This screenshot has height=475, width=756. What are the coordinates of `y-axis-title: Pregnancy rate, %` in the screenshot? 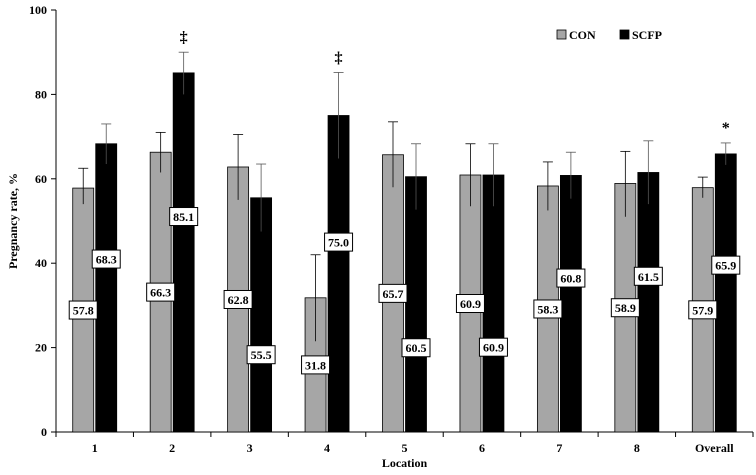 It's located at (13, 221).